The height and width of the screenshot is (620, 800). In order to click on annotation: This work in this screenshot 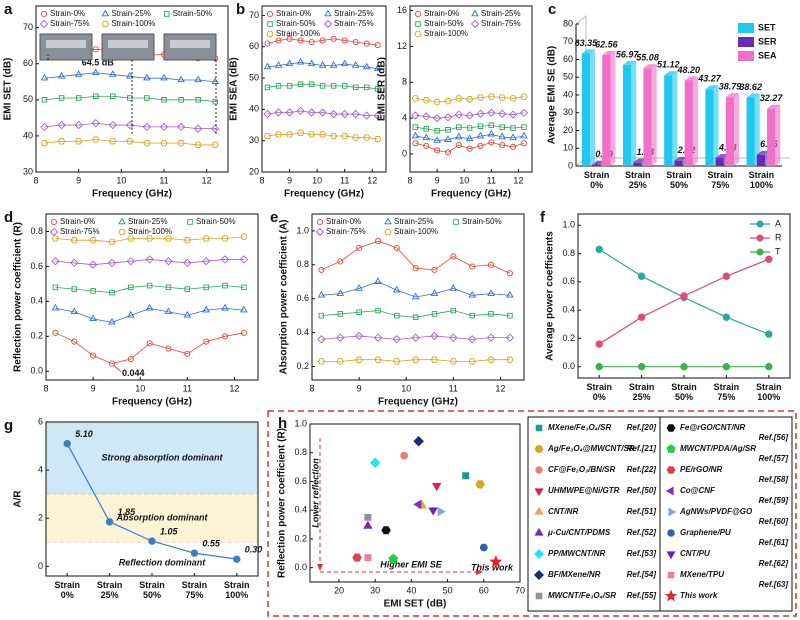, I will do `click(492, 567)`.